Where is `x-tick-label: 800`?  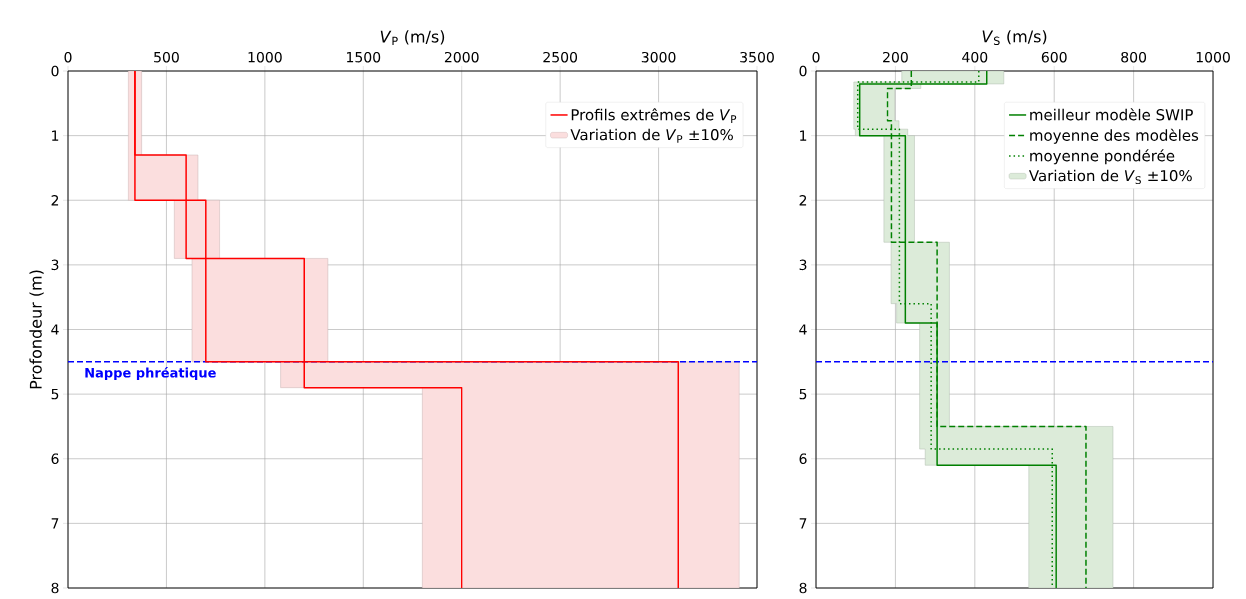
x-tick-label: 800 is located at coordinates (1134, 57).